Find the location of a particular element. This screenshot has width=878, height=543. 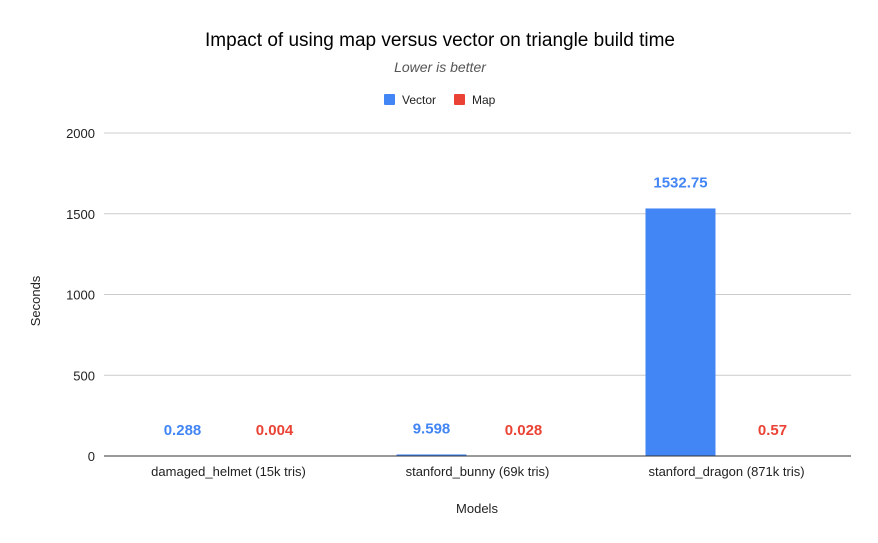

y-tick-label: 0 is located at coordinates (91, 456).